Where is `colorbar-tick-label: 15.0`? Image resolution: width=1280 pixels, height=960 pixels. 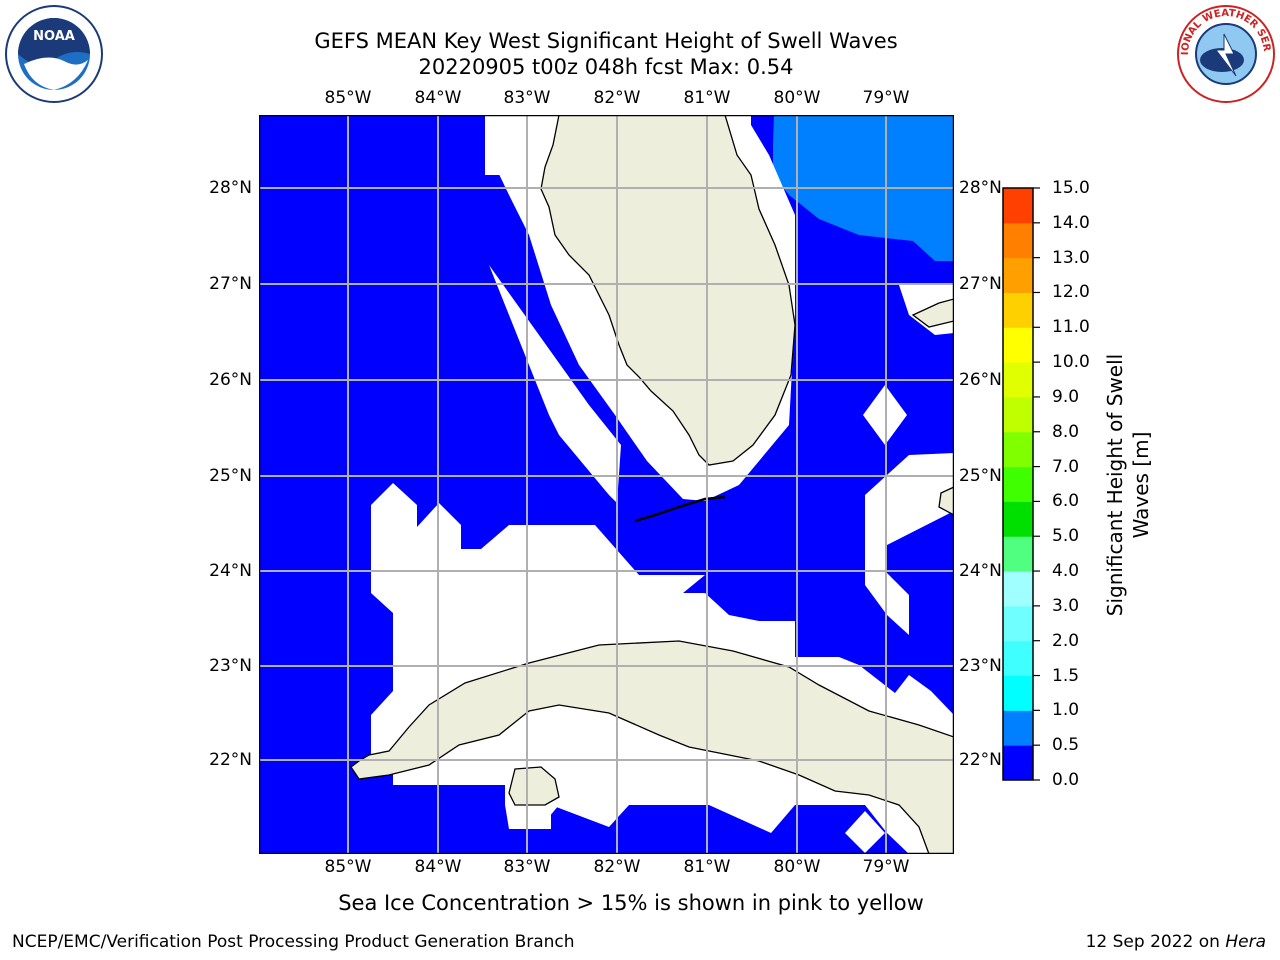 colorbar-tick-label: 15.0 is located at coordinates (1071, 188).